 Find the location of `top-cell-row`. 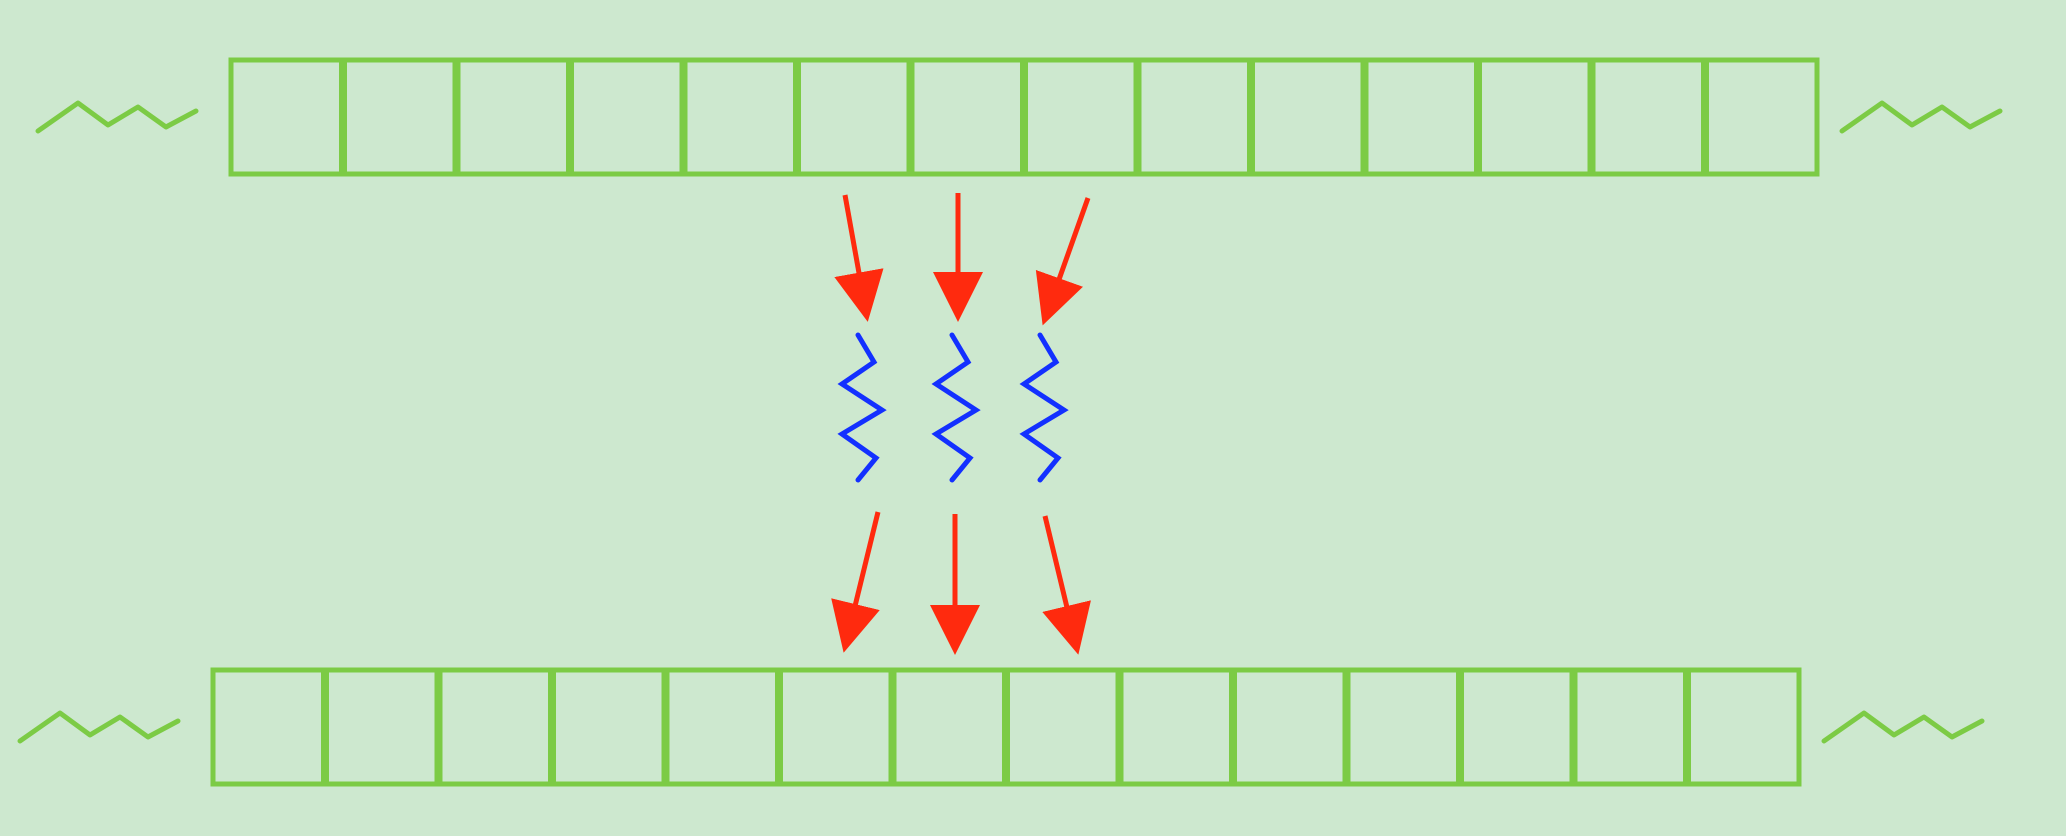

top-cell-row is located at coordinates (1024, 117).